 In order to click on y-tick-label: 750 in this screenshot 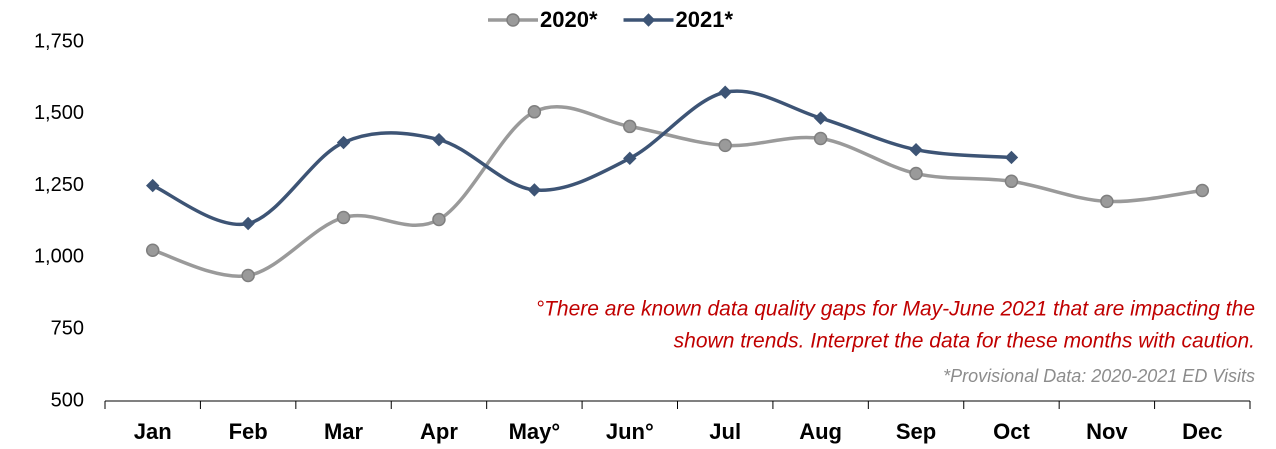, I will do `click(67, 328)`.